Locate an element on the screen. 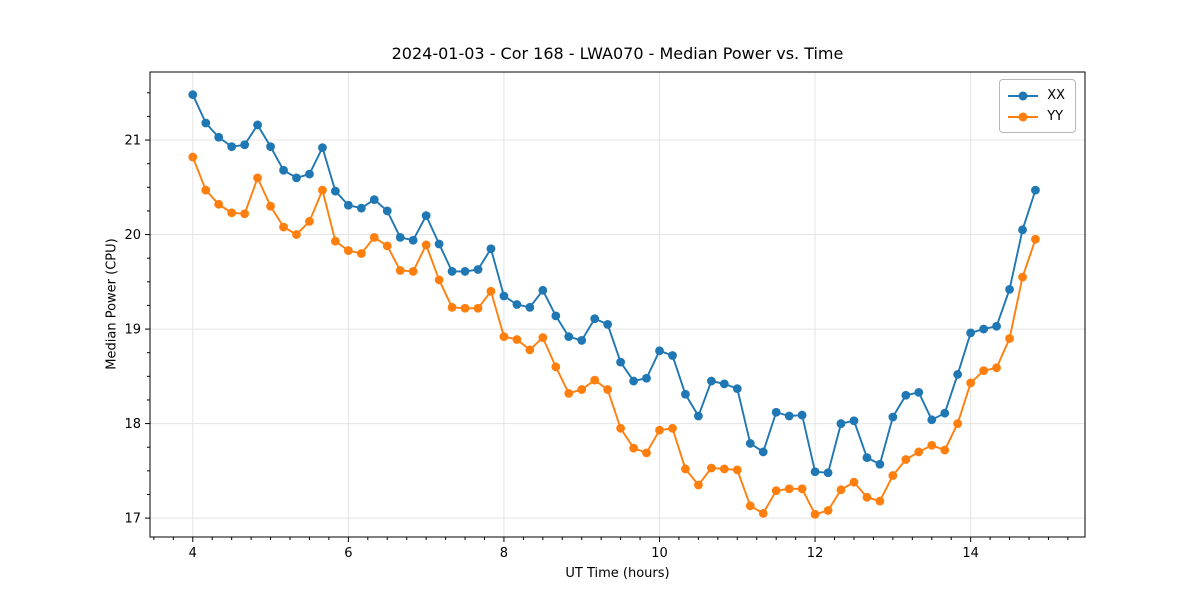  svg-text: 8 is located at coordinates (504, 553).